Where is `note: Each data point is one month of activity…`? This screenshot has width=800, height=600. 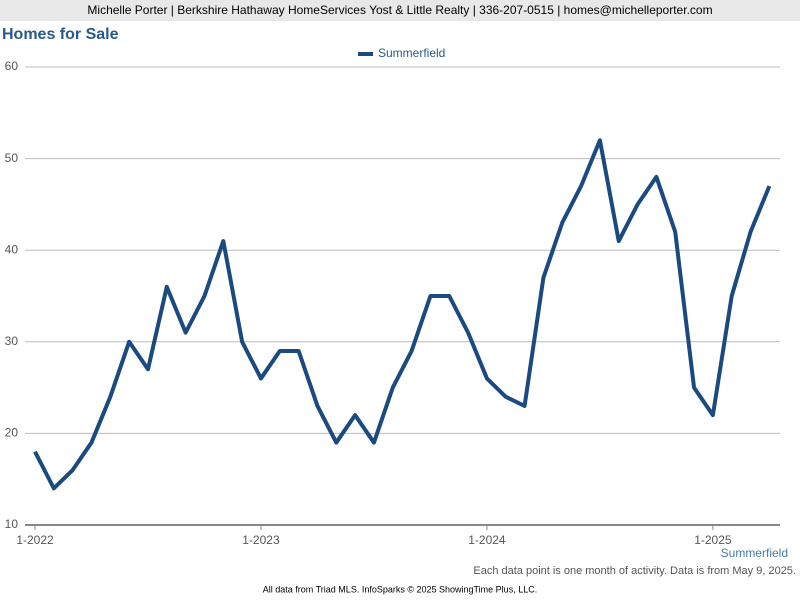
note: Each data point is one month of activity… is located at coordinates (634, 571).